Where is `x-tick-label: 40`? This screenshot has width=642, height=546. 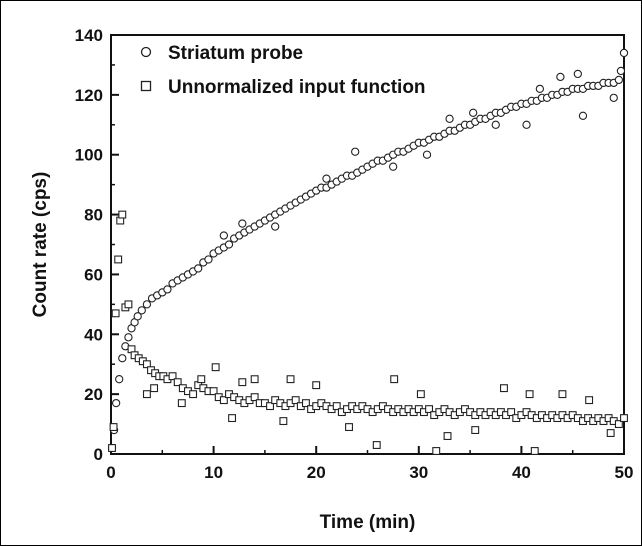 x-tick-label: 40 is located at coordinates (521, 472).